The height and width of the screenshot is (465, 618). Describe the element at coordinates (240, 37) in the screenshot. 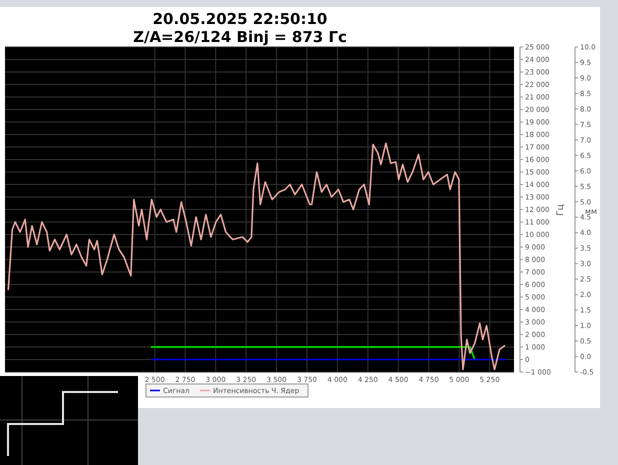

I see `chart-subtitle: Z/A=26/124 Binj = 873 Гс` at that location.